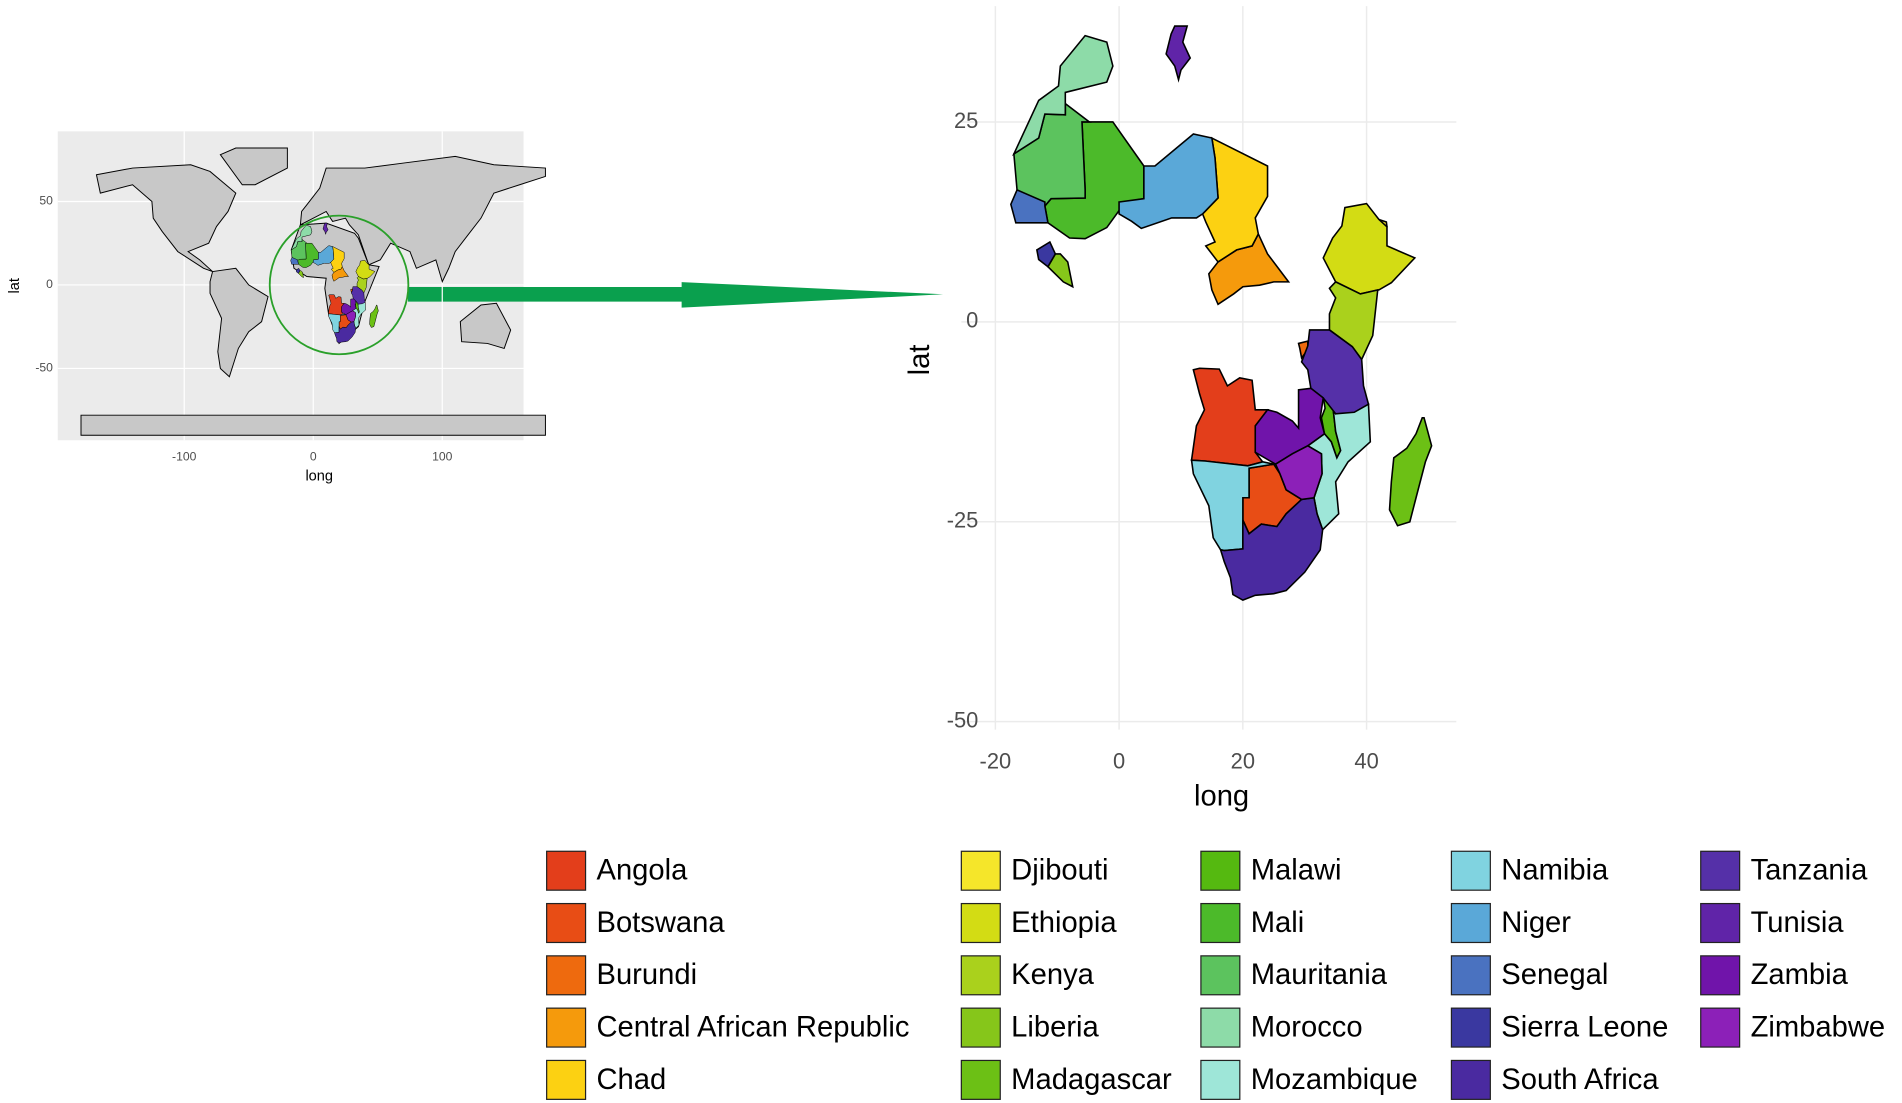  Describe the element at coordinates (1296, 871) in the screenshot. I see `legend-label: Malawi` at that location.